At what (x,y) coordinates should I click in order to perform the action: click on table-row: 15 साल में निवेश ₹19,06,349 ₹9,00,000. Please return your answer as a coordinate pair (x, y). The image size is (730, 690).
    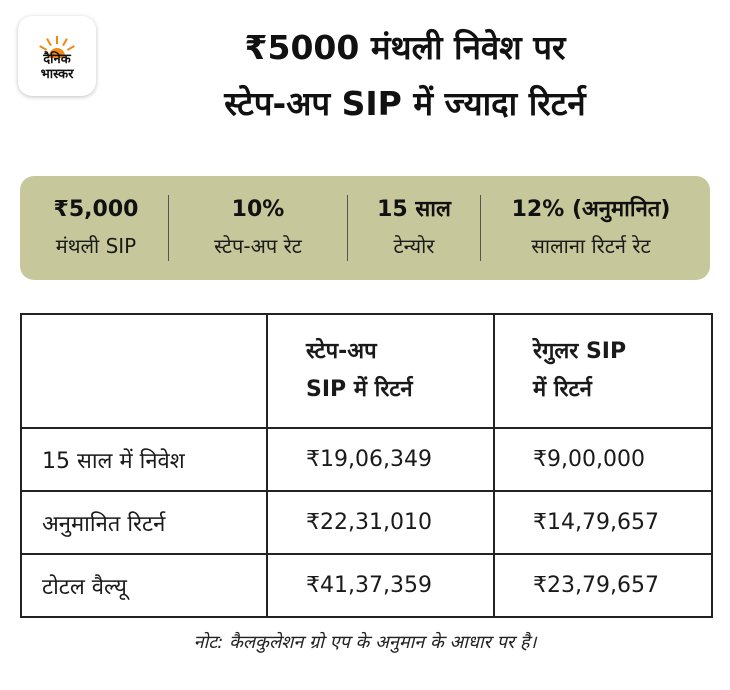
    Looking at the image, I should click on (366, 459).